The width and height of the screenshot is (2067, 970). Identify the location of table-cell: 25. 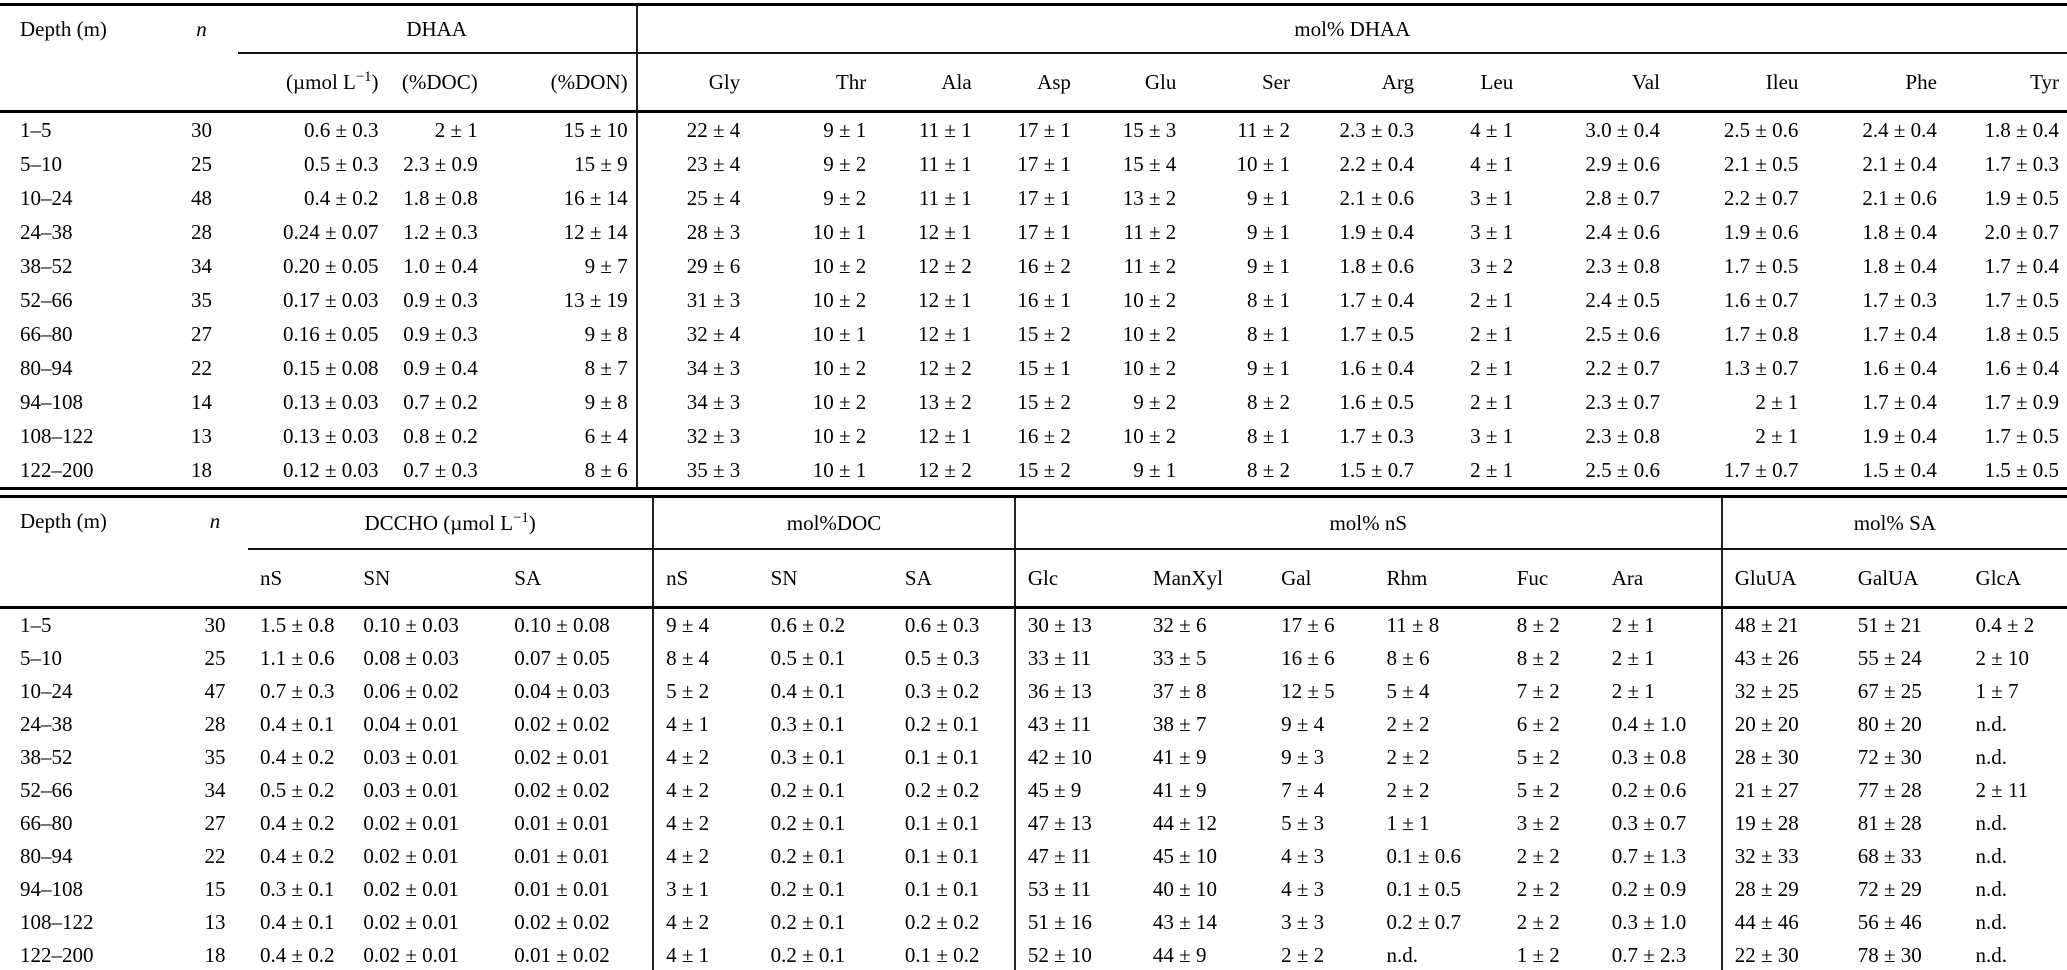
(202, 163).